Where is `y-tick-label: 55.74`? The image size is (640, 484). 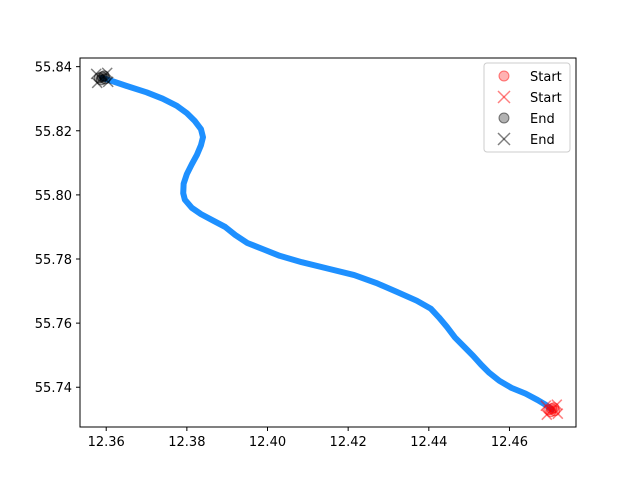 y-tick-label: 55.74 is located at coordinates (53, 388).